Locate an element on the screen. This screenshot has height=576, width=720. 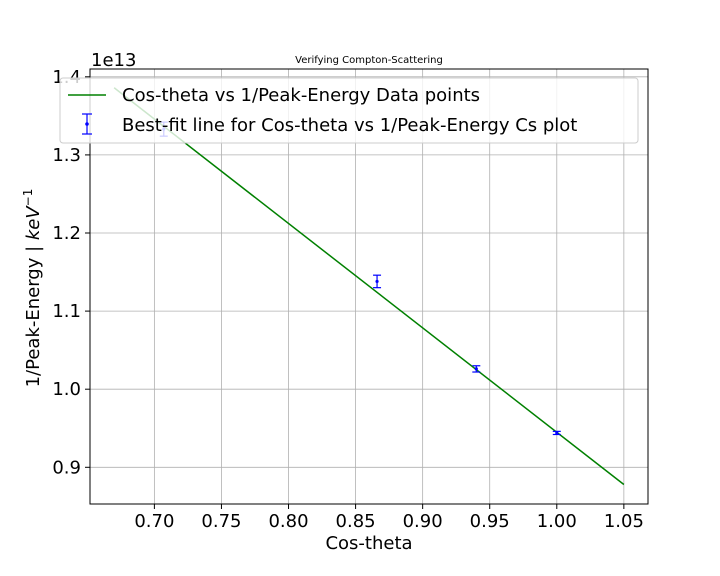
x-tick-label-0: 0.70 is located at coordinates (154, 521).